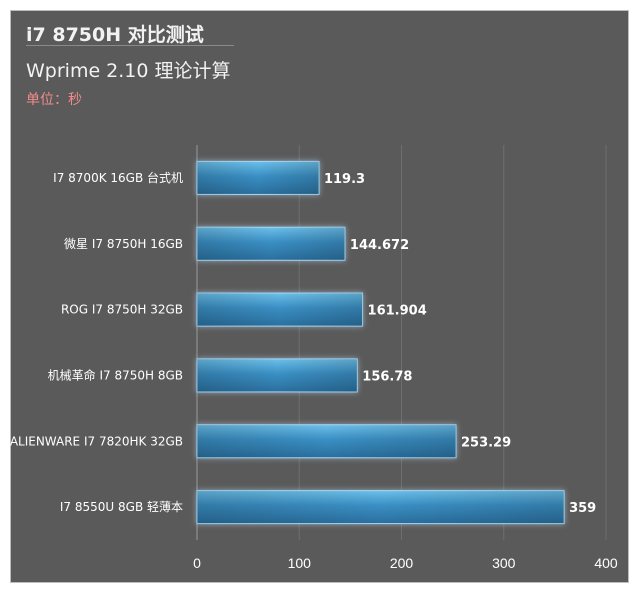 Image resolution: width=640 pixels, height=593 pixels. I want to click on title-divider, so click(130, 45).